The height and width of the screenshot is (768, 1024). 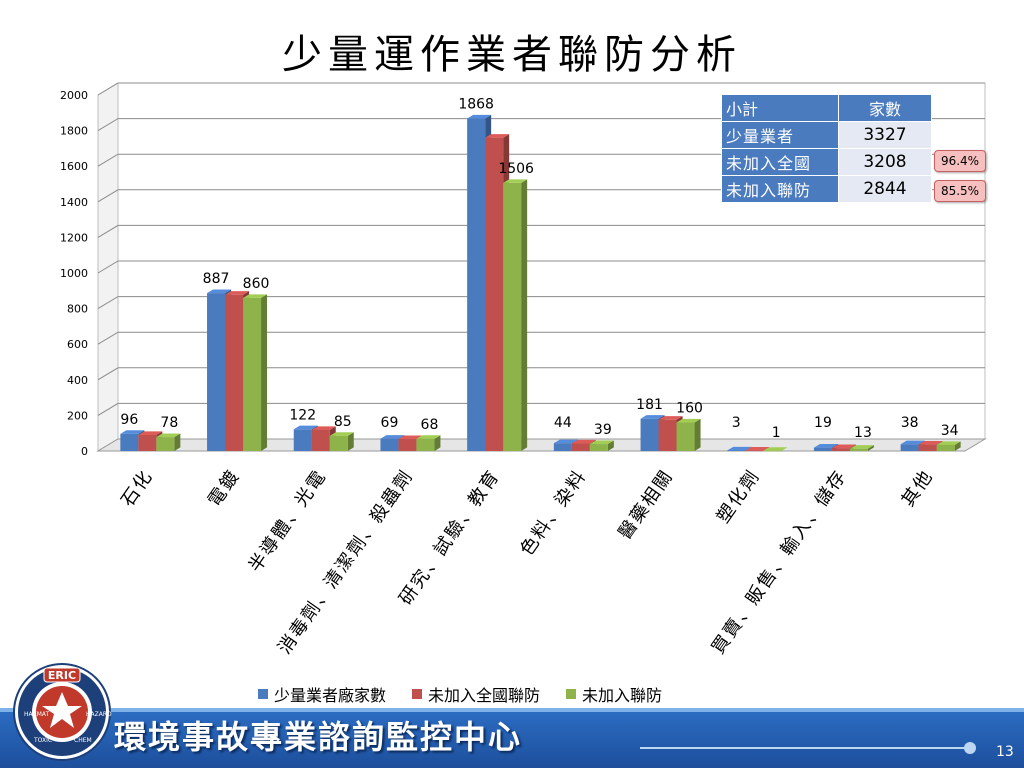 What do you see at coordinates (449, 537) in the screenshot?
I see `category-label: 研究、試驗、教育` at bounding box center [449, 537].